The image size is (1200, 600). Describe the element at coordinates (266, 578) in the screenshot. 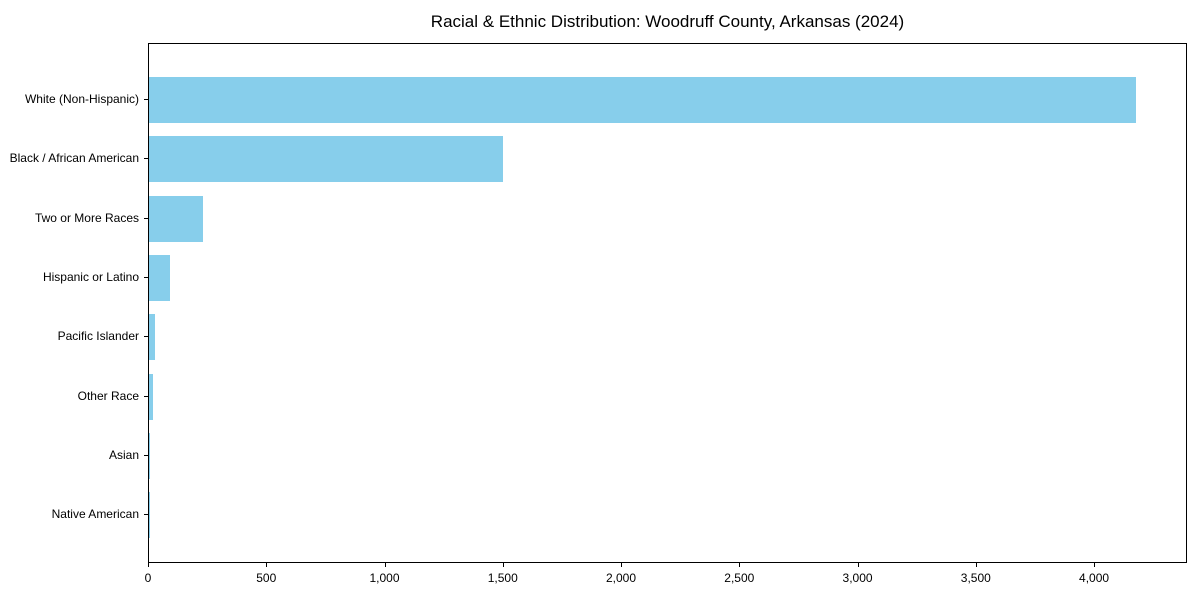

I see `x-tick-label: 500` at that location.